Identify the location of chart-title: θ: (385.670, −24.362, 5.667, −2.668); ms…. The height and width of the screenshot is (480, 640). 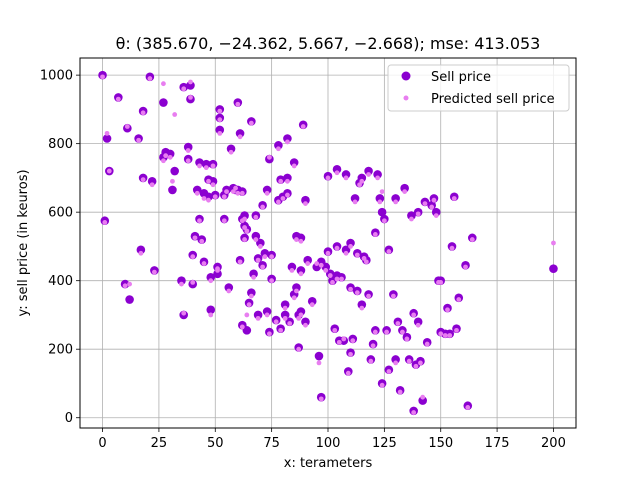
(328, 43).